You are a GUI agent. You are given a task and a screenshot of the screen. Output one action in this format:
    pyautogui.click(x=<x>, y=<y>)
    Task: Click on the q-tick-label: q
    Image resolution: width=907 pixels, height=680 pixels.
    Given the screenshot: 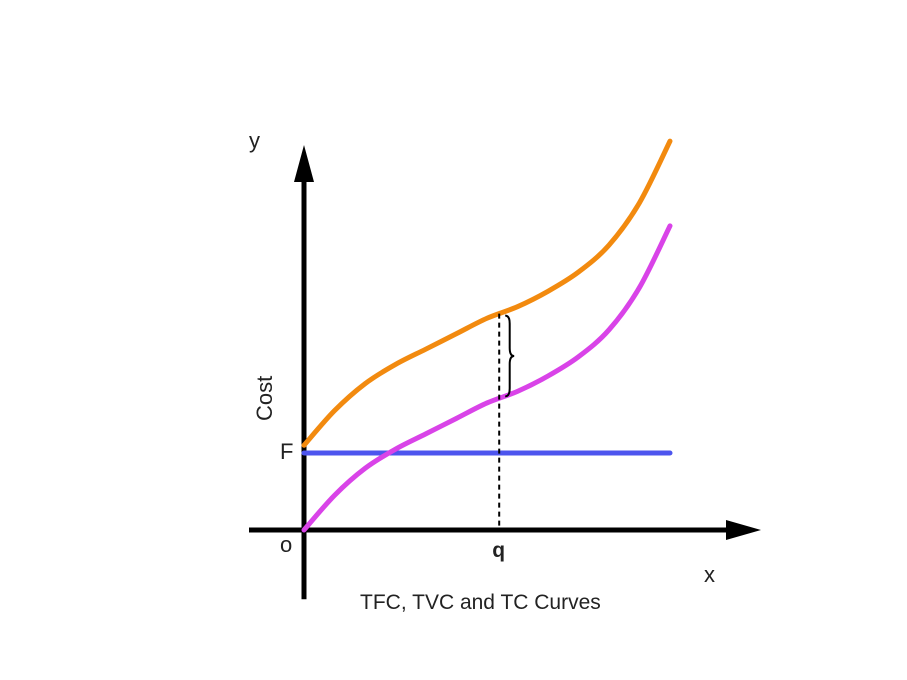 What is the action you would take?
    pyautogui.click(x=498, y=550)
    